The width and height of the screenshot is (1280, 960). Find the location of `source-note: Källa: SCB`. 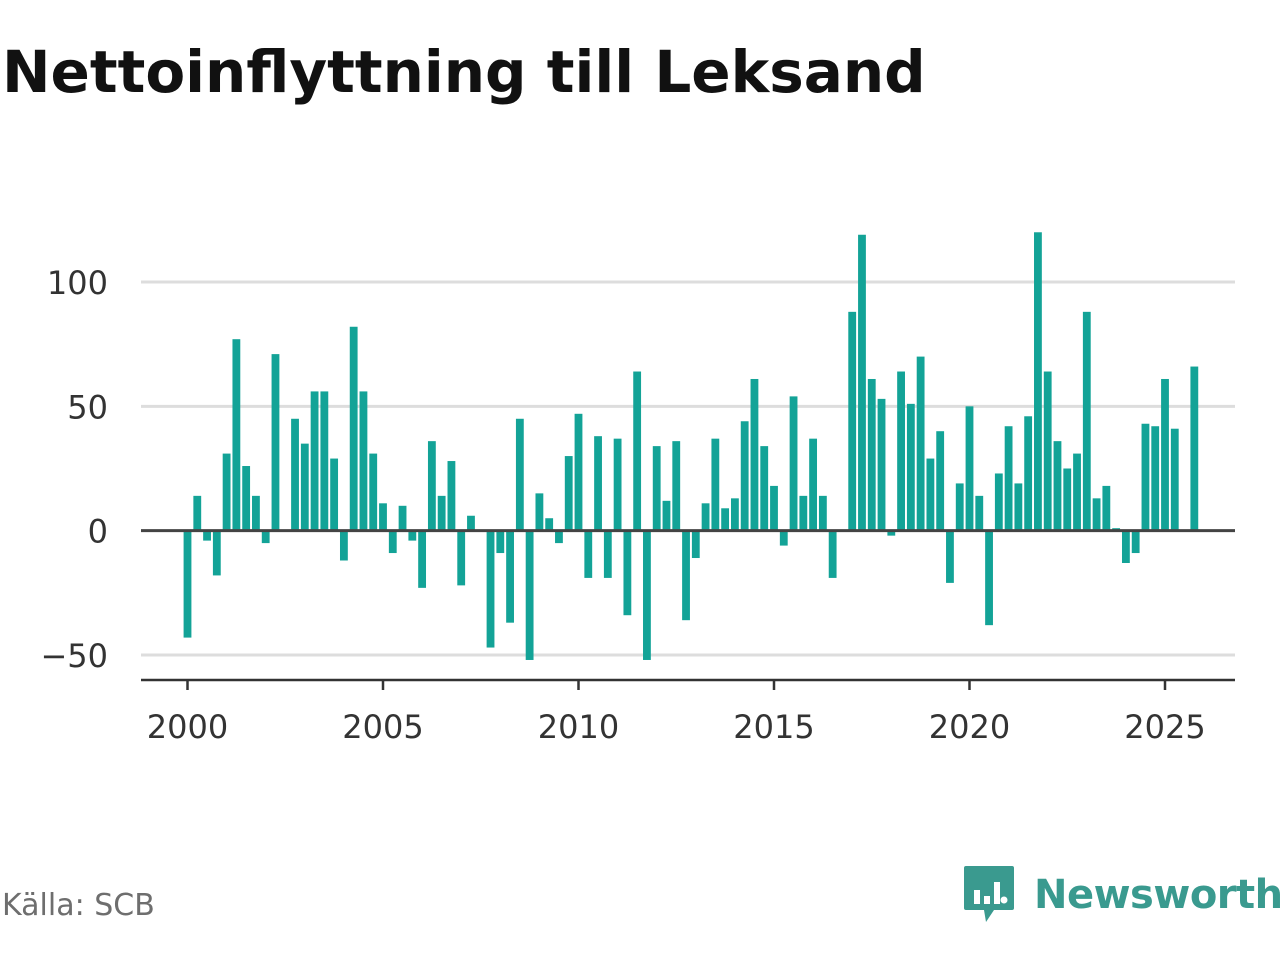

source-note: Källa: SCB is located at coordinates (78, 905).